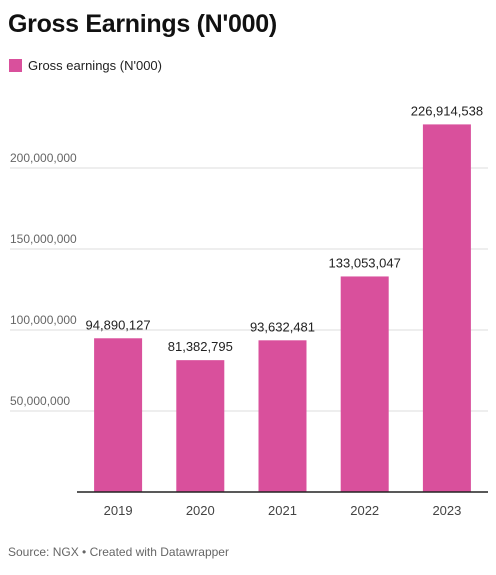  Describe the element at coordinates (118, 552) in the screenshot. I see `source-note: Source: NGX • Created with Datawrapper` at that location.